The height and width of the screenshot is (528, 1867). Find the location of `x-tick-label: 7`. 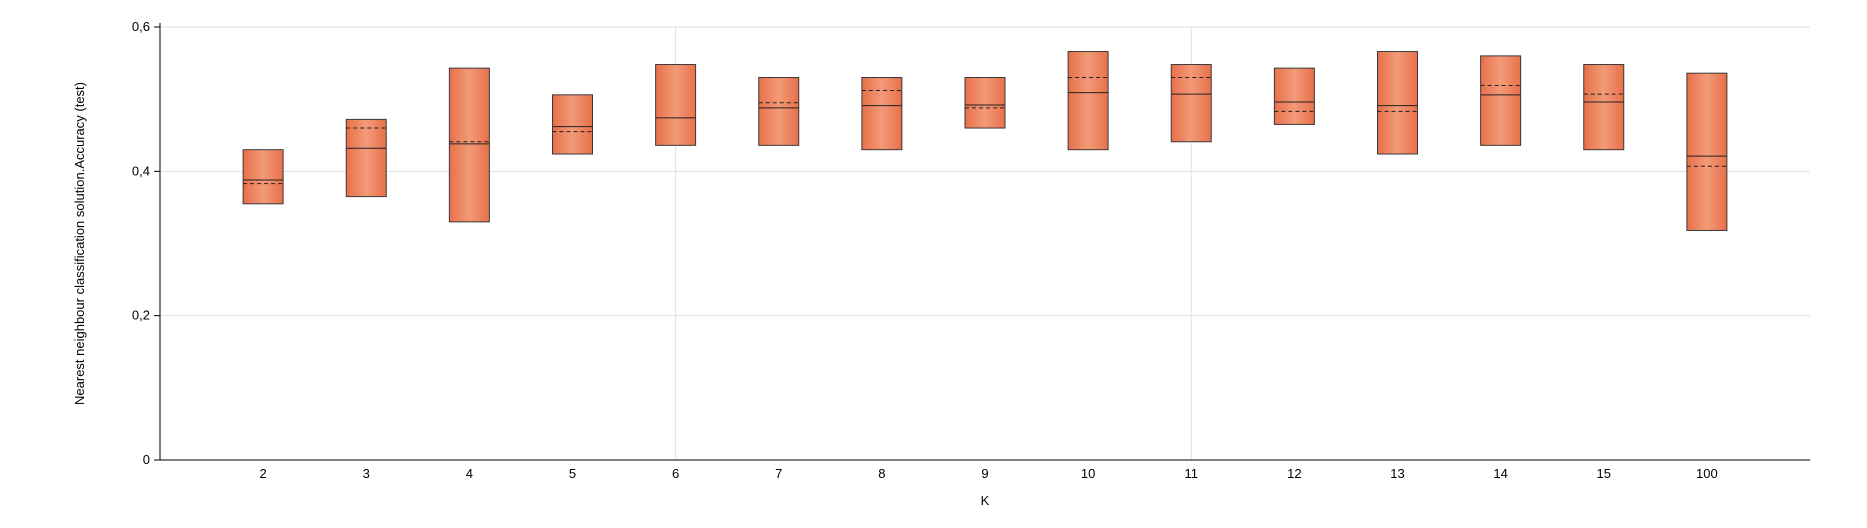

x-tick-label: 7 is located at coordinates (778, 473).